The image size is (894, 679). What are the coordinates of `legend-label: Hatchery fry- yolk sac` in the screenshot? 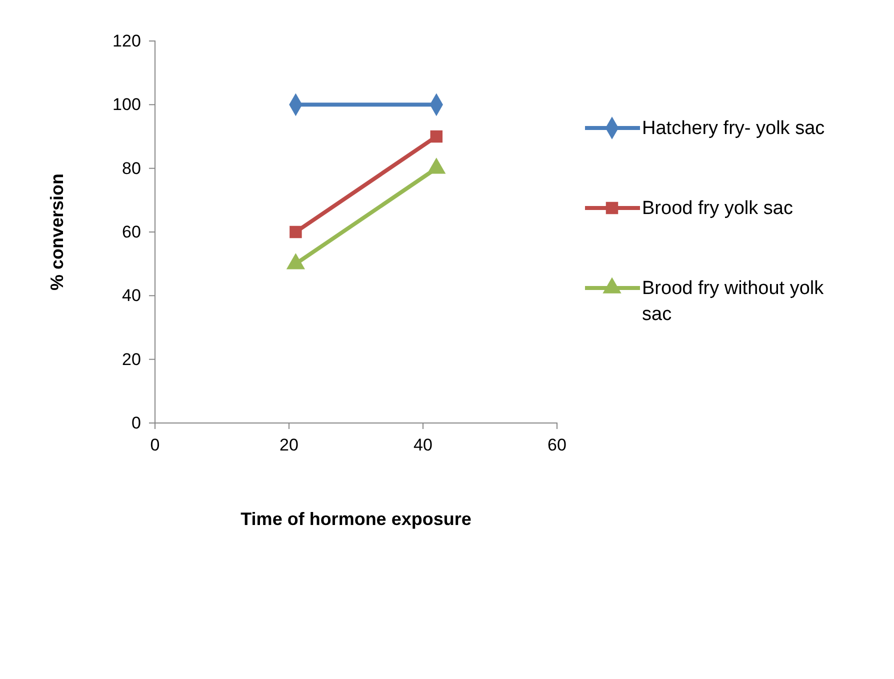 It's located at (733, 128).